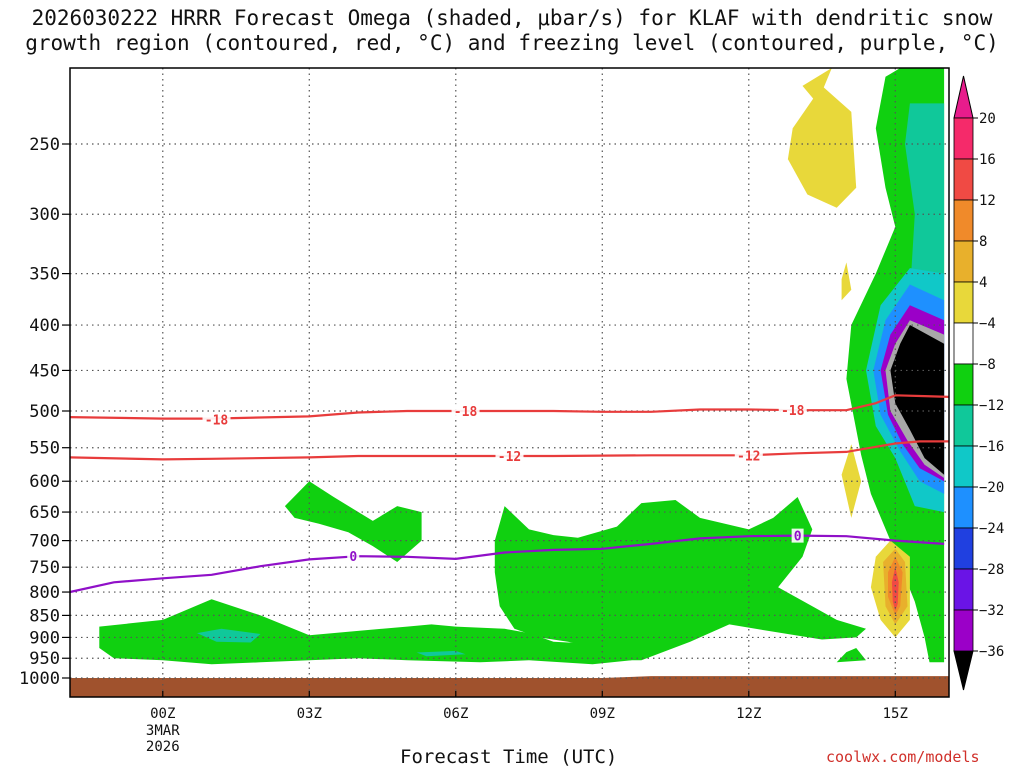 This screenshot has height=768, width=1024. I want to click on colorbar-label-11: −28, so click(991, 570).